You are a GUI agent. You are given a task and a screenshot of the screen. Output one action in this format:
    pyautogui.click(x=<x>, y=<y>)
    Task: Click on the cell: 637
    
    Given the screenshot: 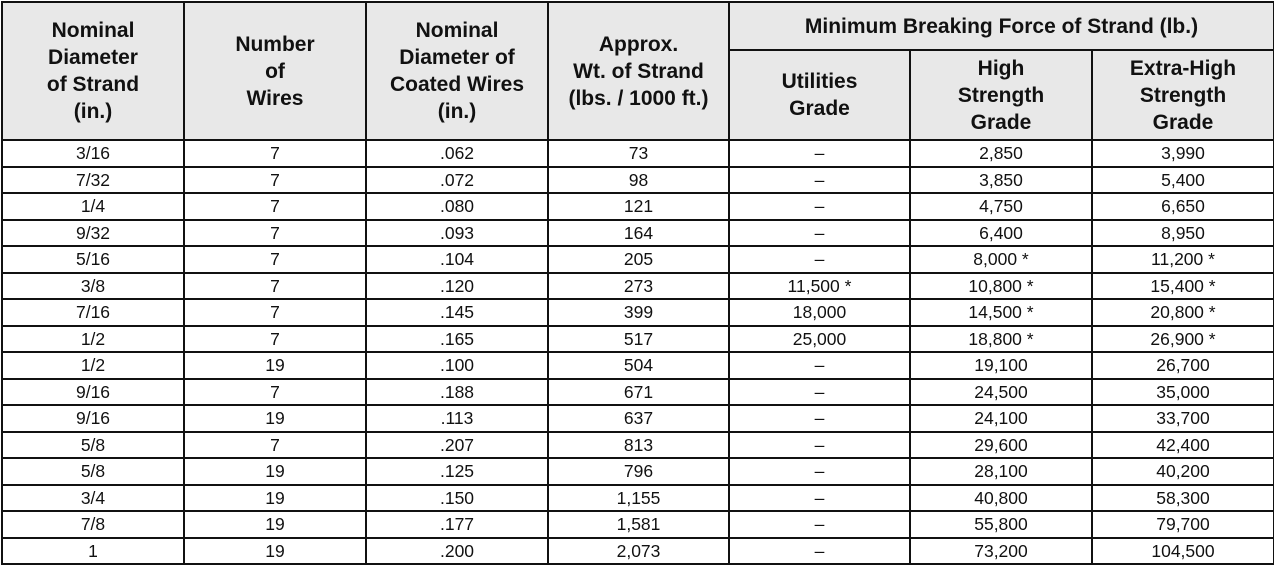 What is the action you would take?
    pyautogui.click(x=638, y=418)
    